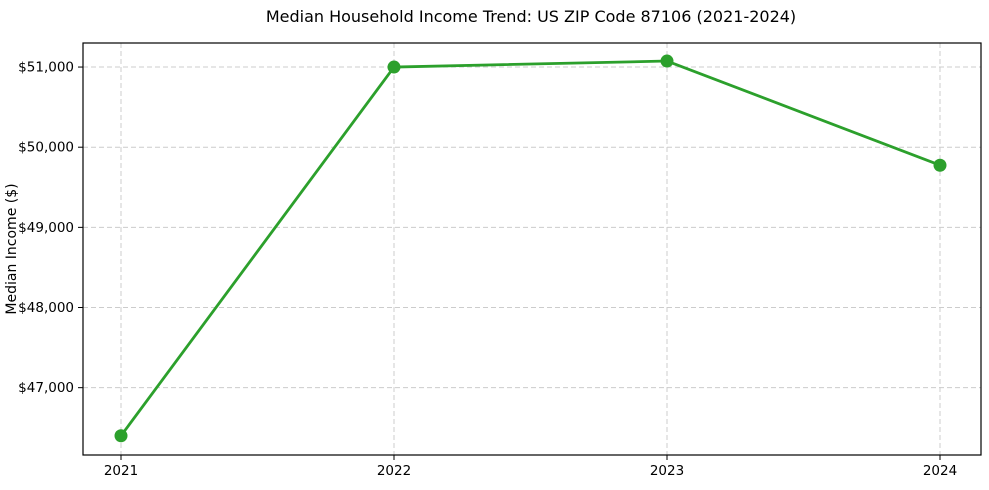 Image resolution: width=989 pixels, height=490 pixels. Describe the element at coordinates (46, 228) in the screenshot. I see `y-tick-label: $49,000` at that location.